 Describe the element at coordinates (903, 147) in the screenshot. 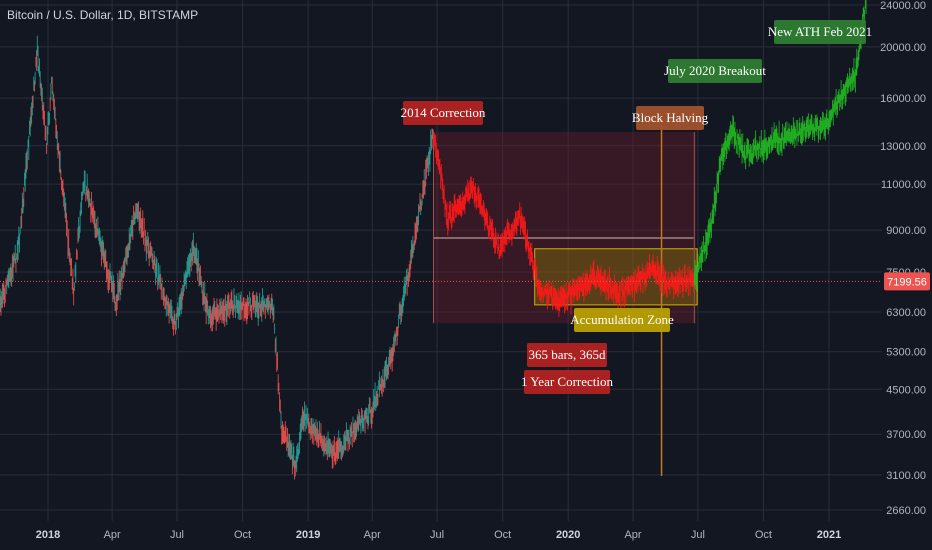

I see `y-tick-label: 13000.00` at that location.